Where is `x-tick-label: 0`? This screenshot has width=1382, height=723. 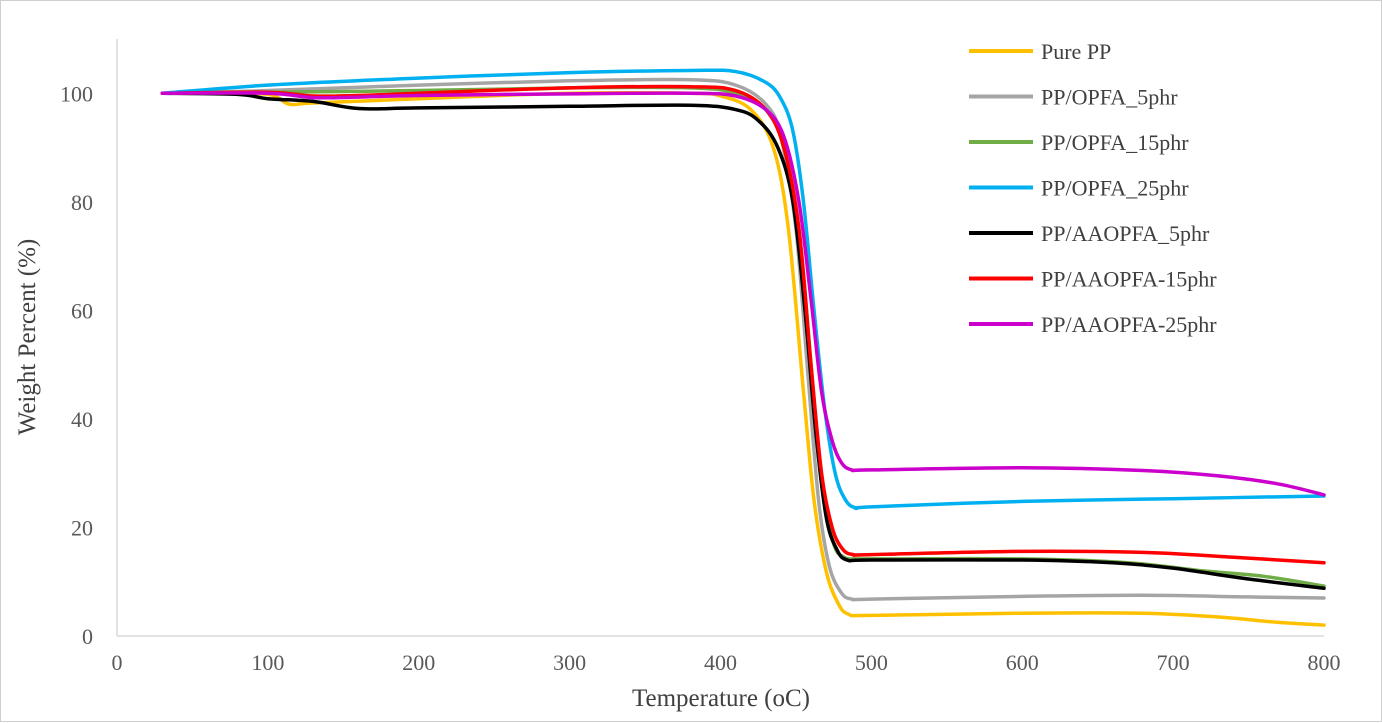 x-tick-label: 0 is located at coordinates (117, 662).